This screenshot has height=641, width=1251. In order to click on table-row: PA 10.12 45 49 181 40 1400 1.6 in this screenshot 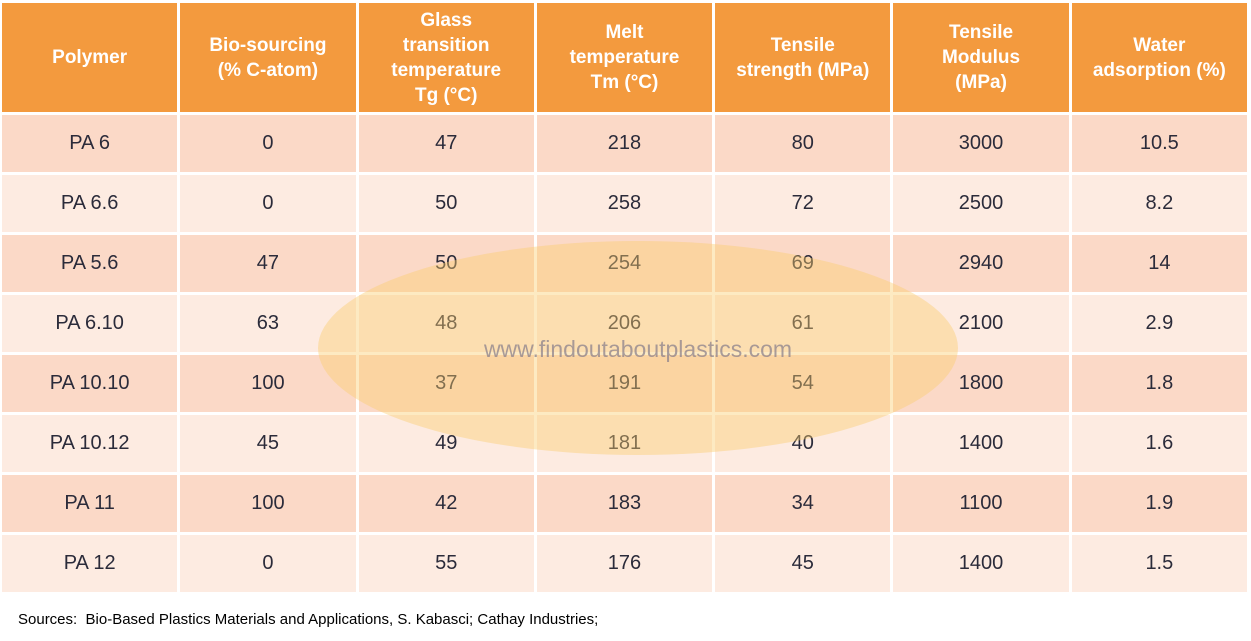, I will do `click(624, 443)`.